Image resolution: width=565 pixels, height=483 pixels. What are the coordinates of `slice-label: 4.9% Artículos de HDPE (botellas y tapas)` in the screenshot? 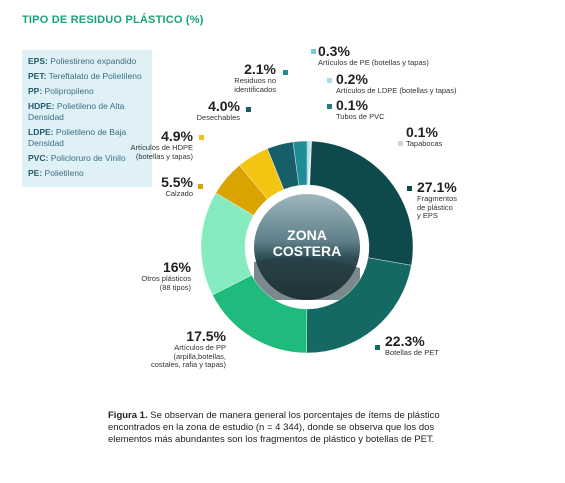 It's located at (161, 145).